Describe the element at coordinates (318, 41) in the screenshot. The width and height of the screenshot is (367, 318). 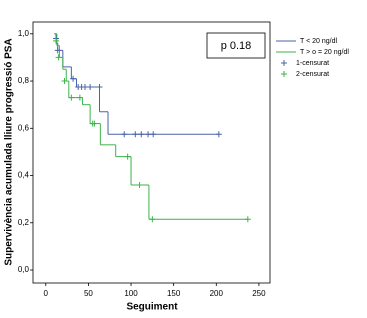
I see `legend-label: T < 20 ng/dl` at that location.